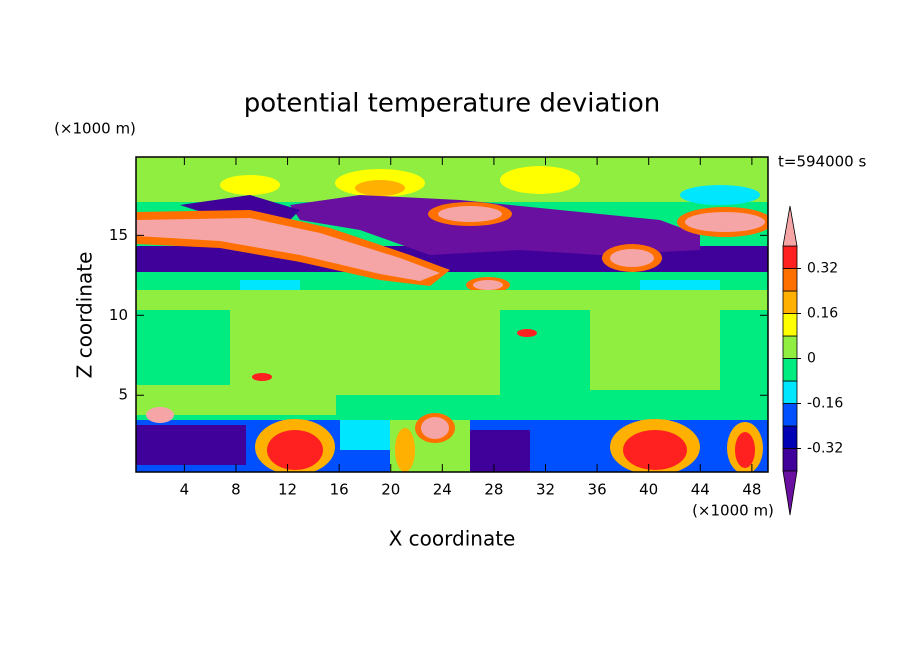 The height and width of the screenshot is (654, 904). Describe the element at coordinates (822, 269) in the screenshot. I see `colorbar-tick-label: 0.32` at that location.